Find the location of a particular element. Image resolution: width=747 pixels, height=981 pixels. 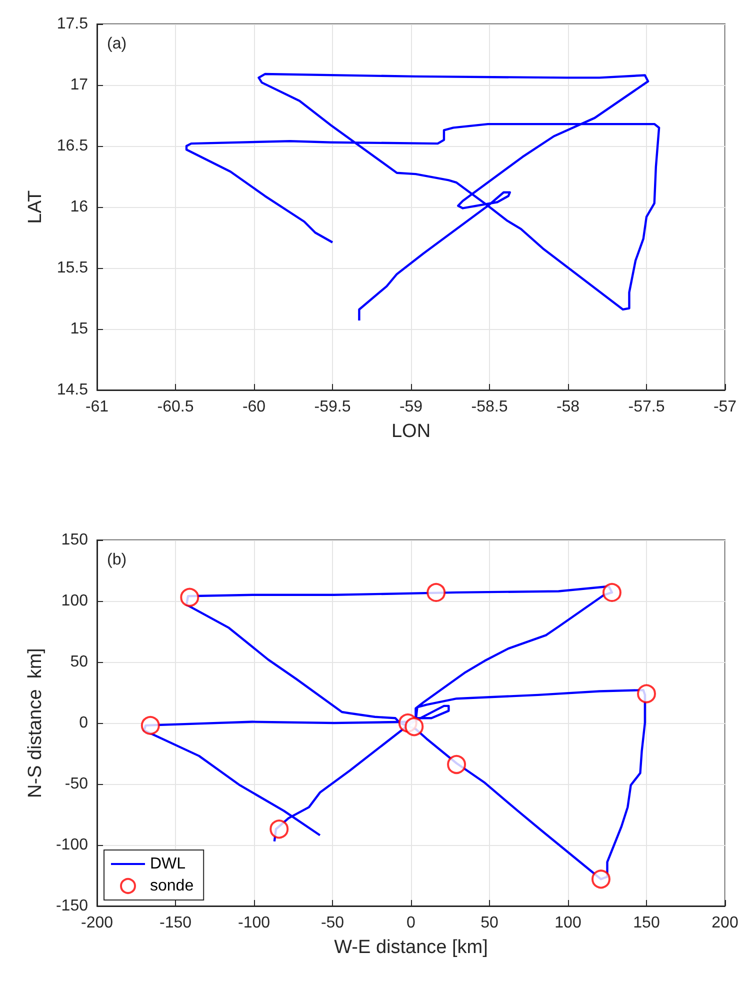

x-tick-label: -59 is located at coordinates (411, 407).